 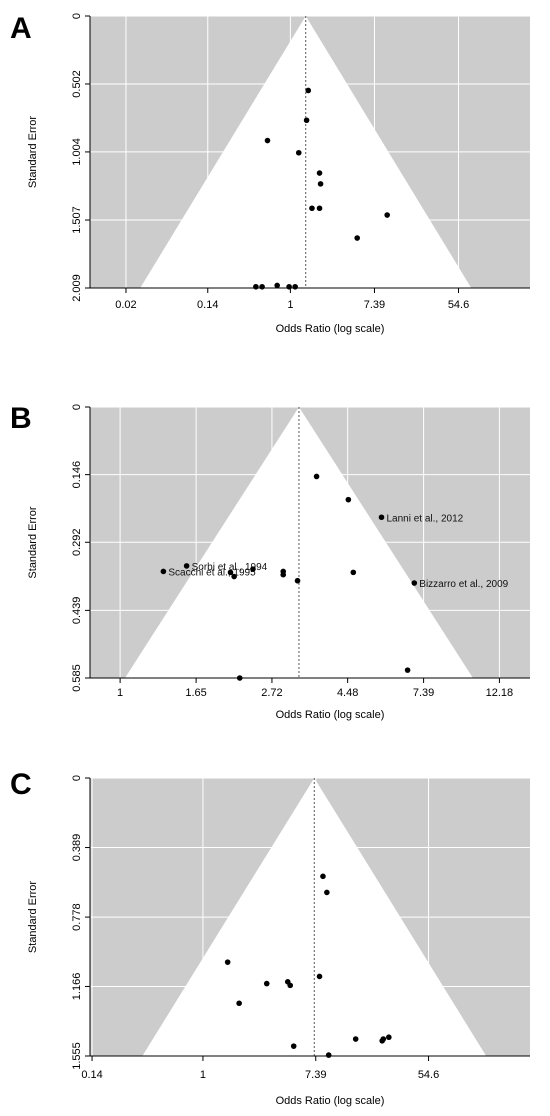 I want to click on x-axis-ticks: 1 1.65 2.72 4.48 7.39 12.18, so click(x=315, y=688).